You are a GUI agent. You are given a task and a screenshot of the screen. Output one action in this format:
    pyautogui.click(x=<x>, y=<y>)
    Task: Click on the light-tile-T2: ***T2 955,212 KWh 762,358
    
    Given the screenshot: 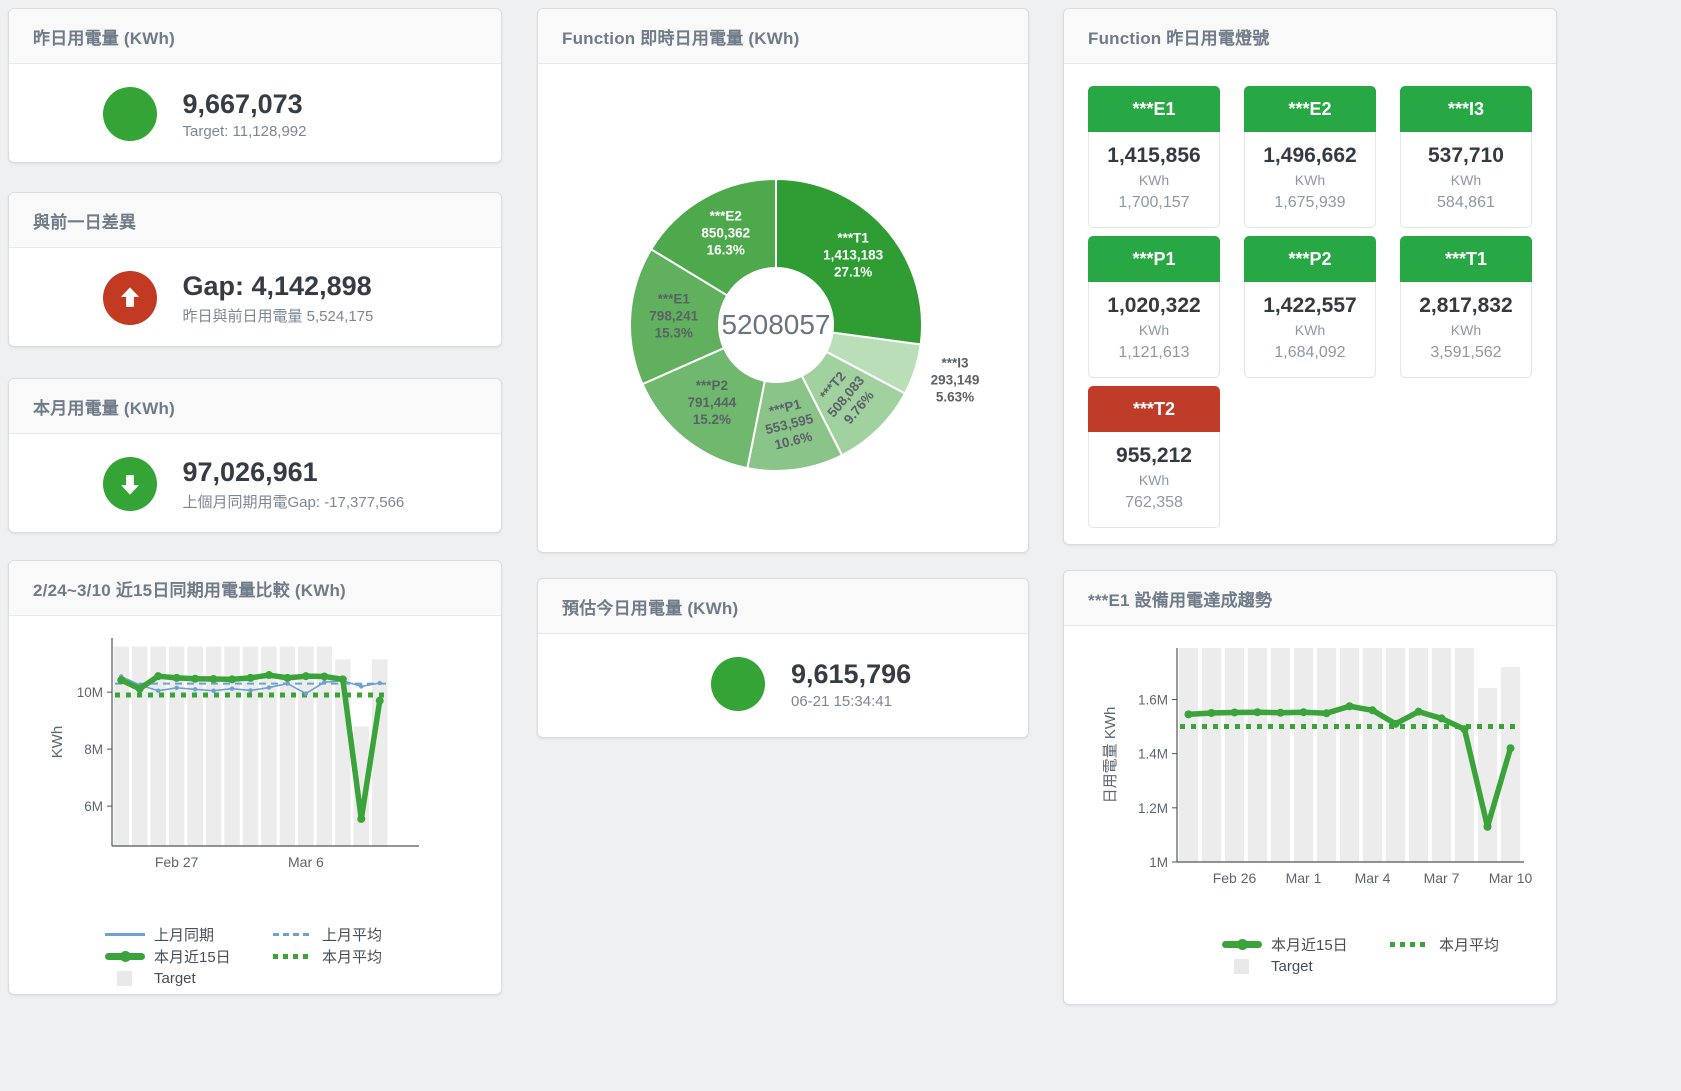 What is the action you would take?
    pyautogui.click(x=1154, y=457)
    